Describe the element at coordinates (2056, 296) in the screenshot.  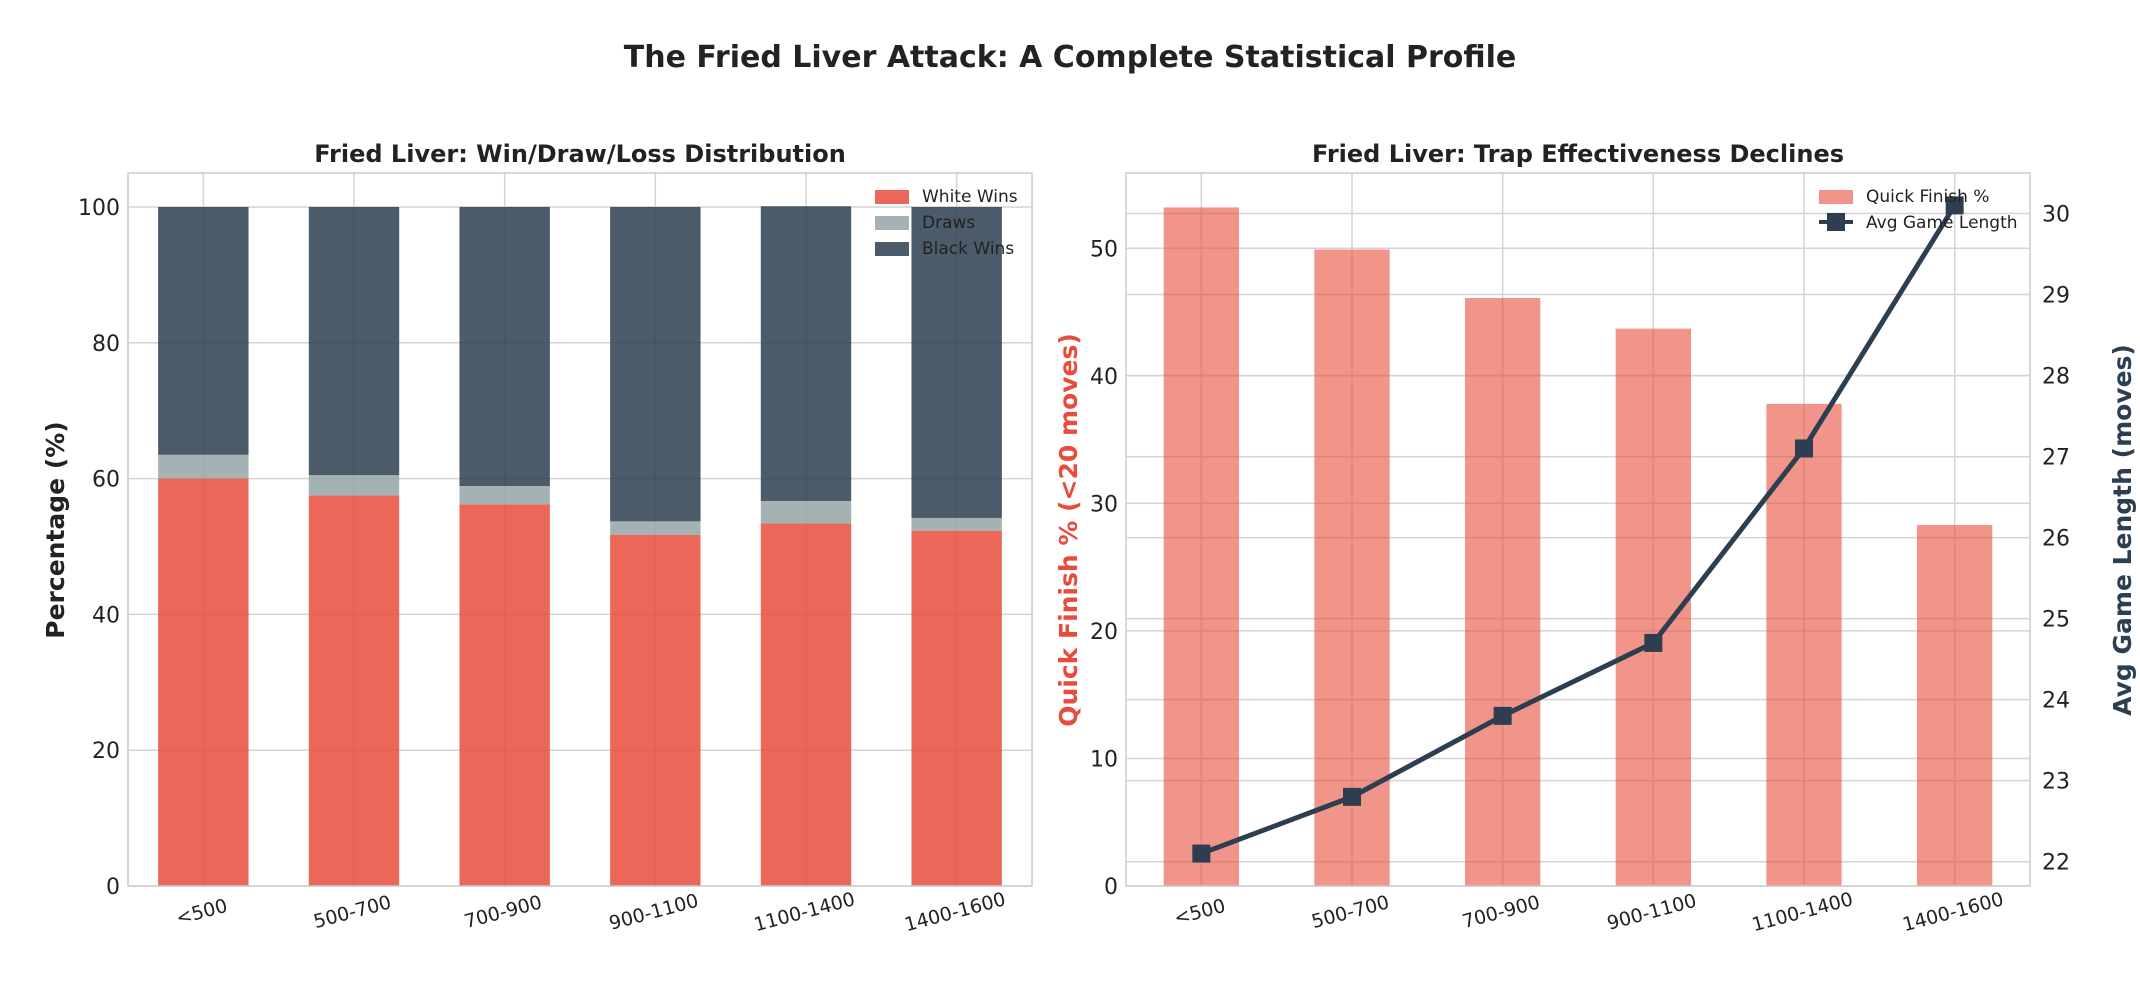
I see `y-tick-label-right: 29` at that location.